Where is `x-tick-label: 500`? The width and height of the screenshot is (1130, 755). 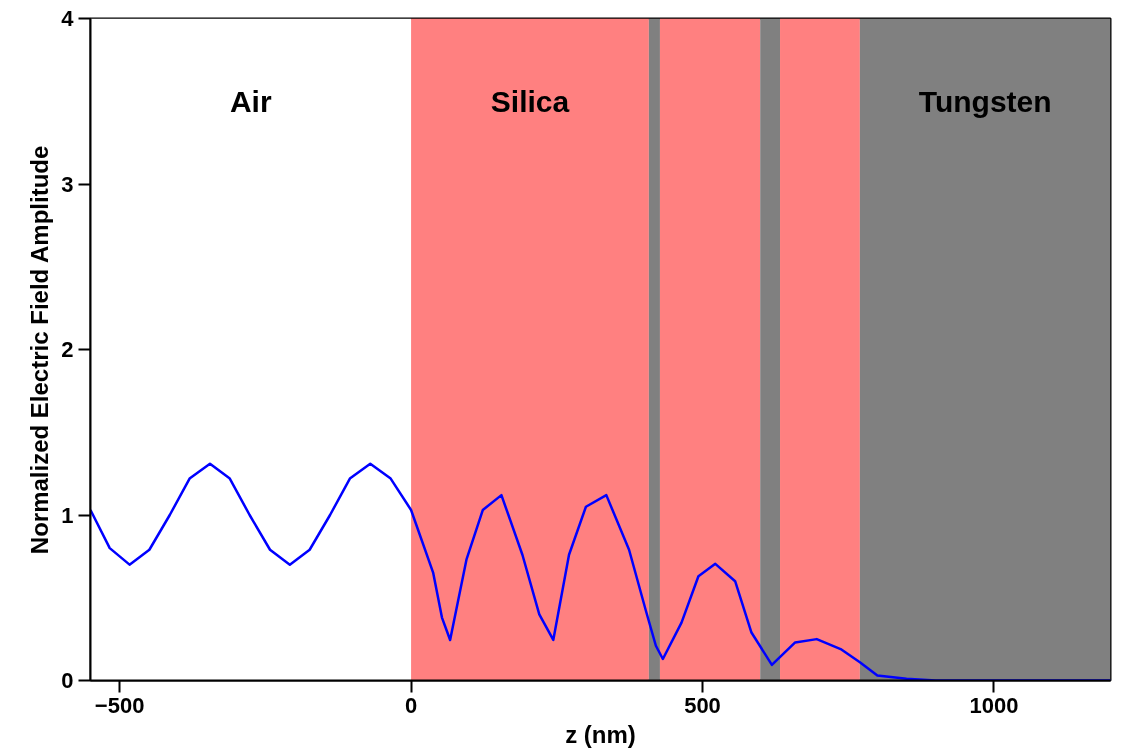 x-tick-label: 500 is located at coordinates (702, 705).